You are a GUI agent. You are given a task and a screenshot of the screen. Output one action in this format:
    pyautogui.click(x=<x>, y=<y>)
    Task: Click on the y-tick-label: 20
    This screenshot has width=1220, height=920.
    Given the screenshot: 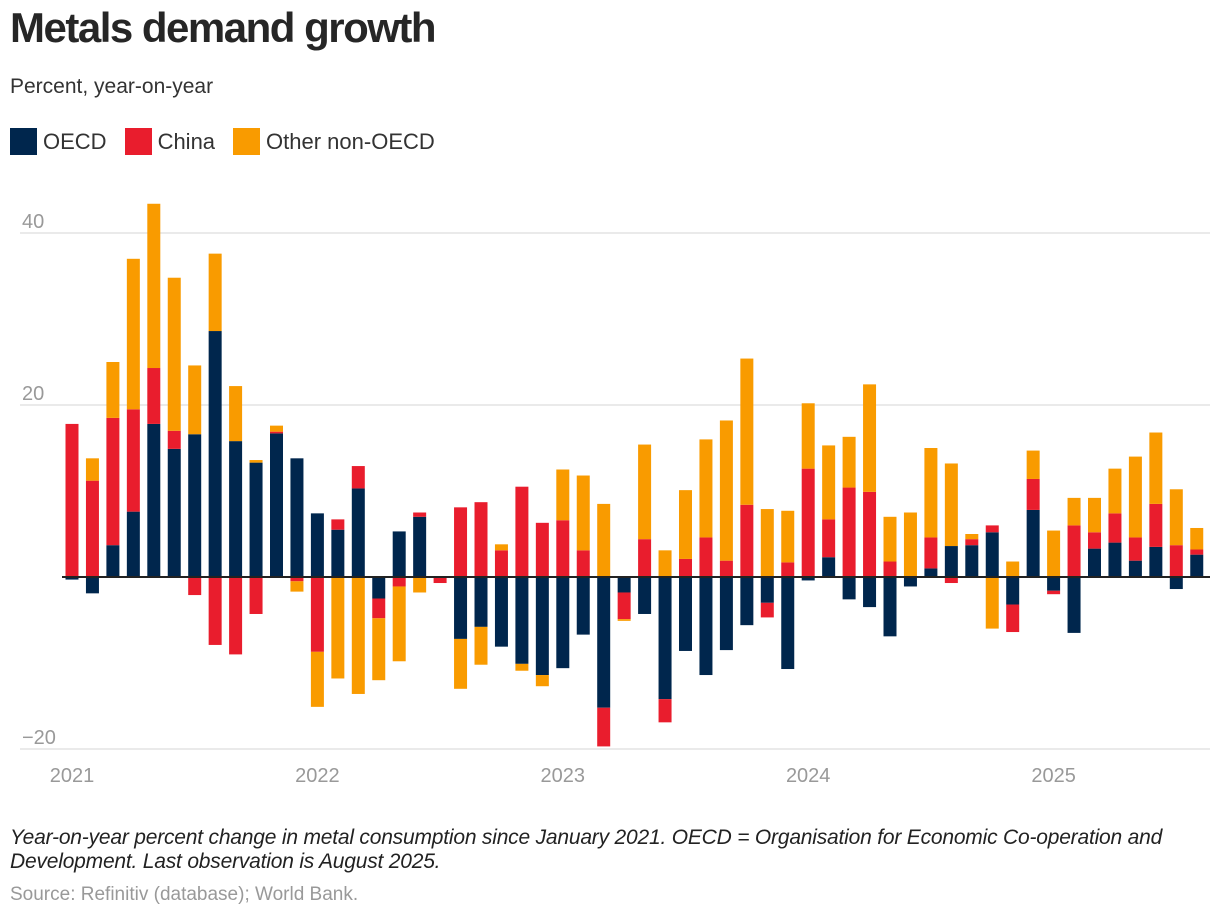 What is the action you would take?
    pyautogui.click(x=33, y=394)
    